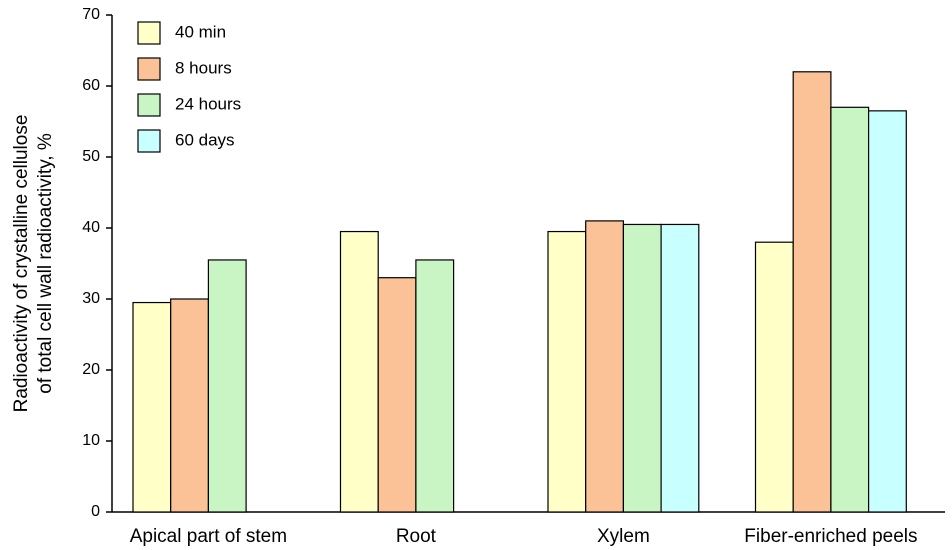 This screenshot has width=952, height=550. Describe the element at coordinates (200, 31) in the screenshot. I see `legend-label: 40 min` at that location.